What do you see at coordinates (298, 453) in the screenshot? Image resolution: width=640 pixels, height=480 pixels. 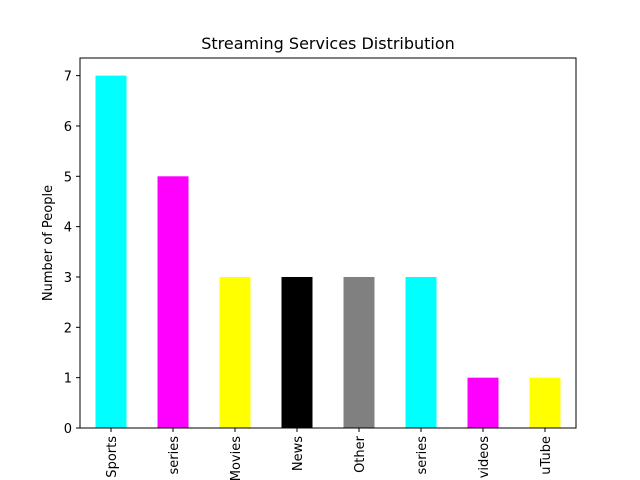 I see `x-tick-label-3: News` at bounding box center [298, 453].